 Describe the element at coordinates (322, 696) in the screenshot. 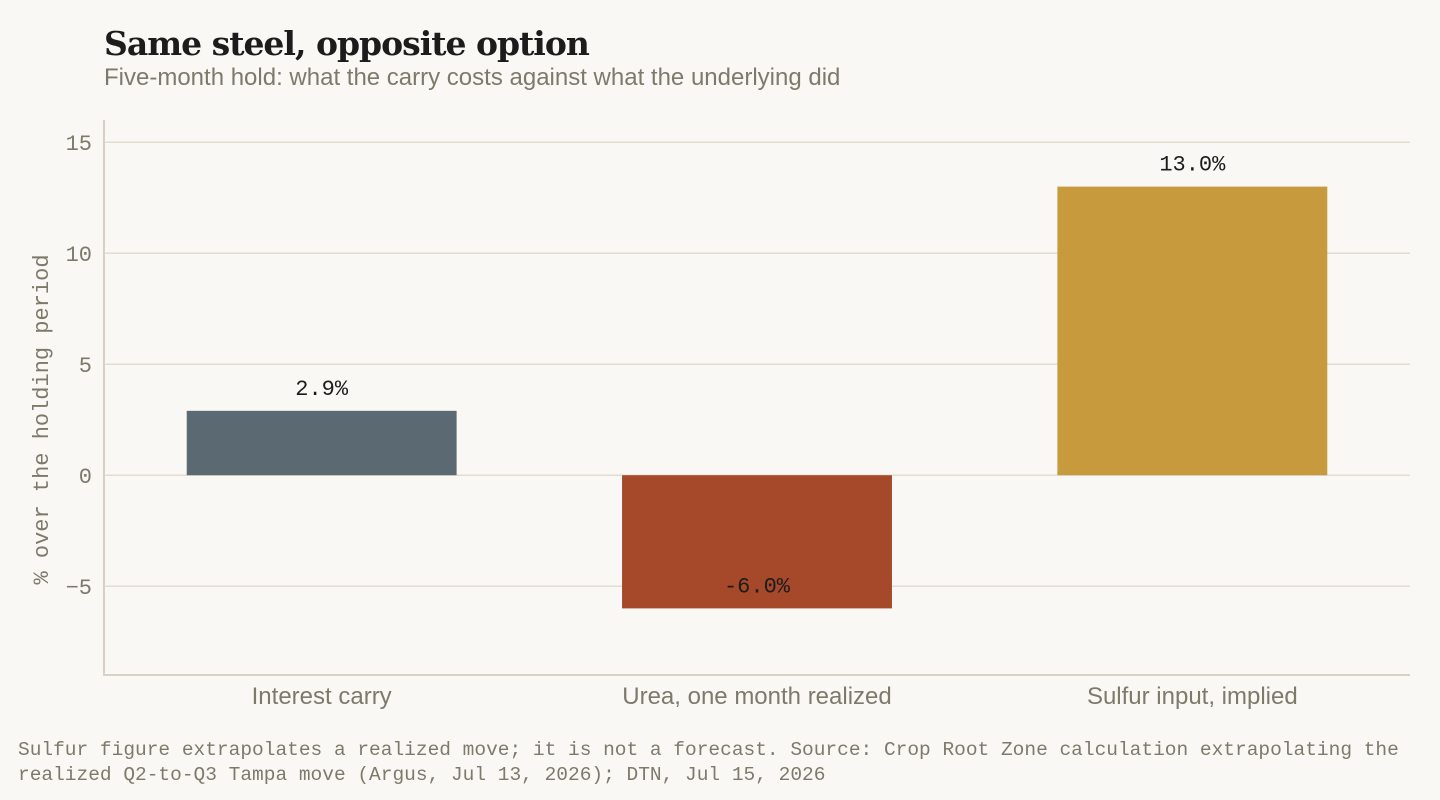

I see `x-tick-label: Interest carry` at that location.